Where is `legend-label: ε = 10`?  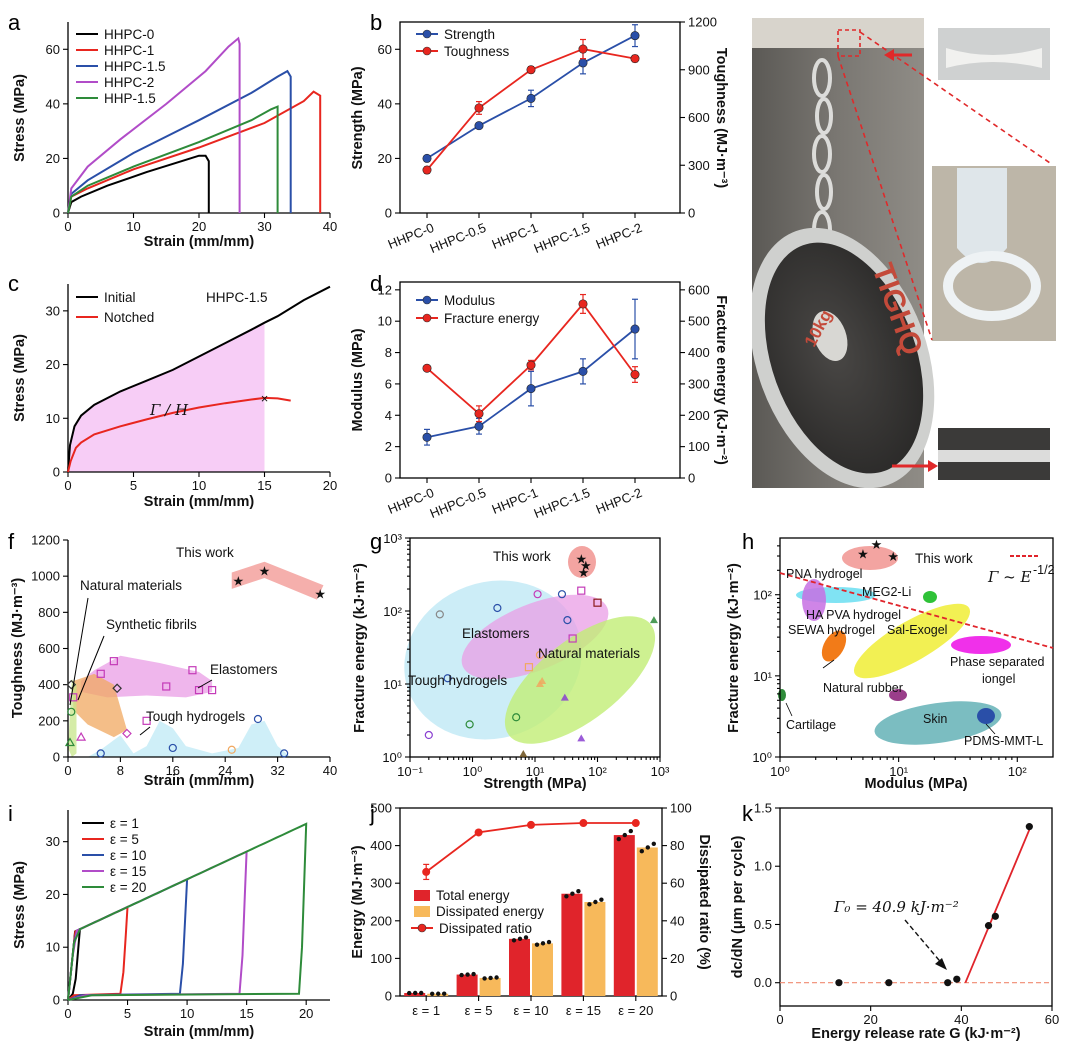 legend-label: ε = 10 is located at coordinates (128, 855).